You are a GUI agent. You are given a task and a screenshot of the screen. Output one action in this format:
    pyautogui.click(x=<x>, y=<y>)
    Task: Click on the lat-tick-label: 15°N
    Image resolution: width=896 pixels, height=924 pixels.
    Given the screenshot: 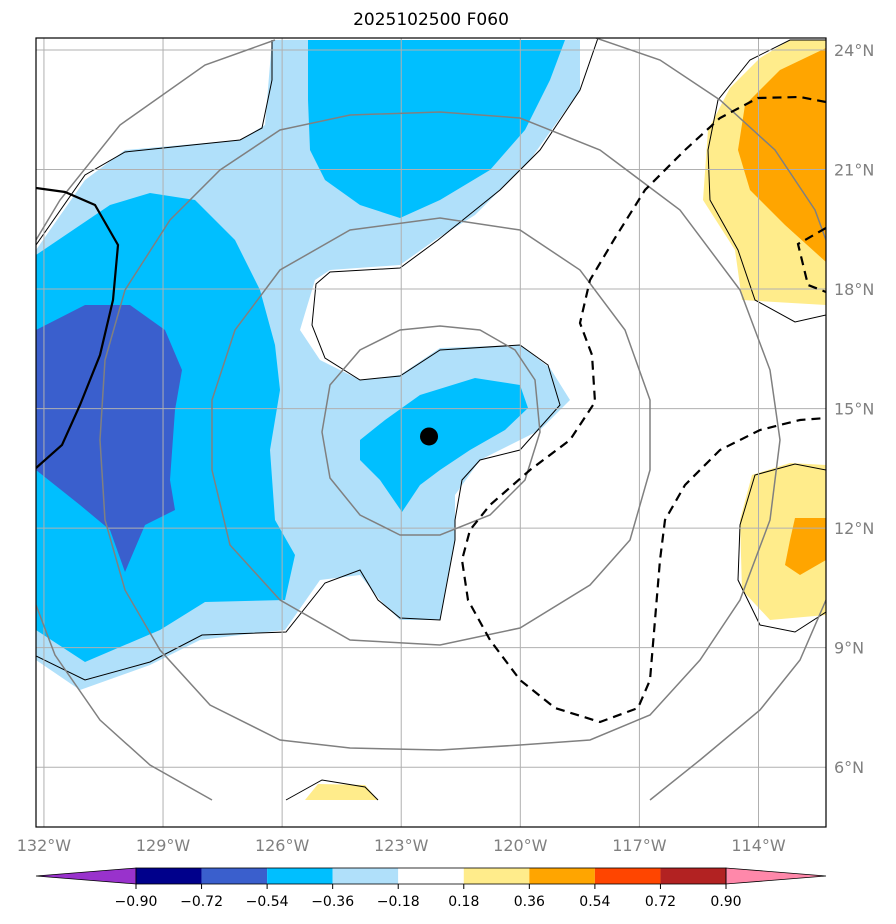 What is the action you would take?
    pyautogui.click(x=854, y=409)
    